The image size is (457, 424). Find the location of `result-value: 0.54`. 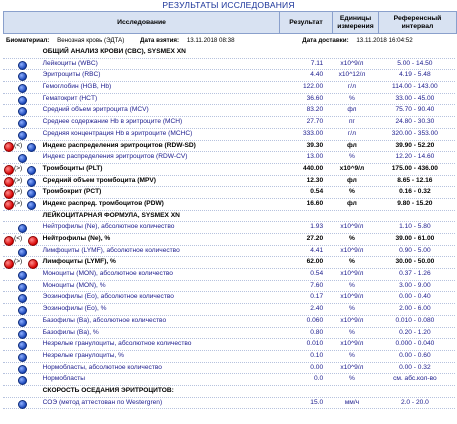

result-value: 0.54 is located at coordinates (317, 274).